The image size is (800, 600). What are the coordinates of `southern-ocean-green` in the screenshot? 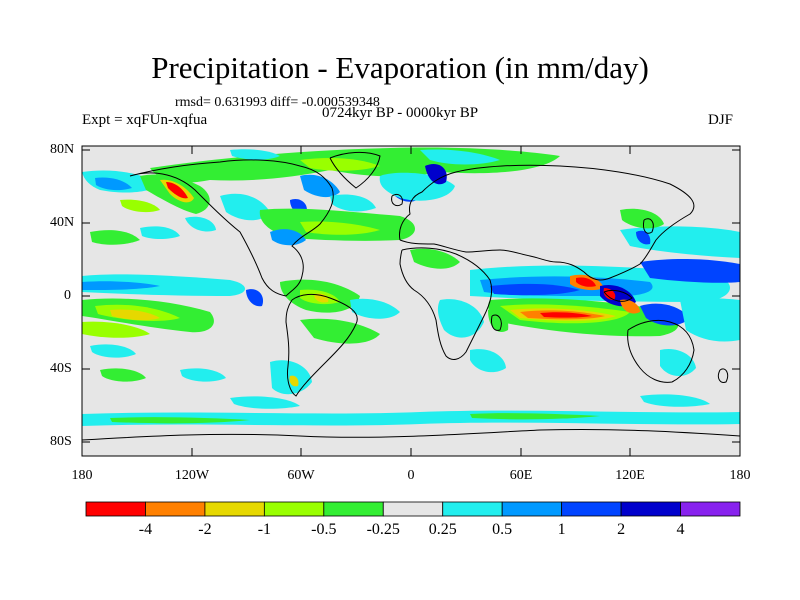 It's located at (180, 420).